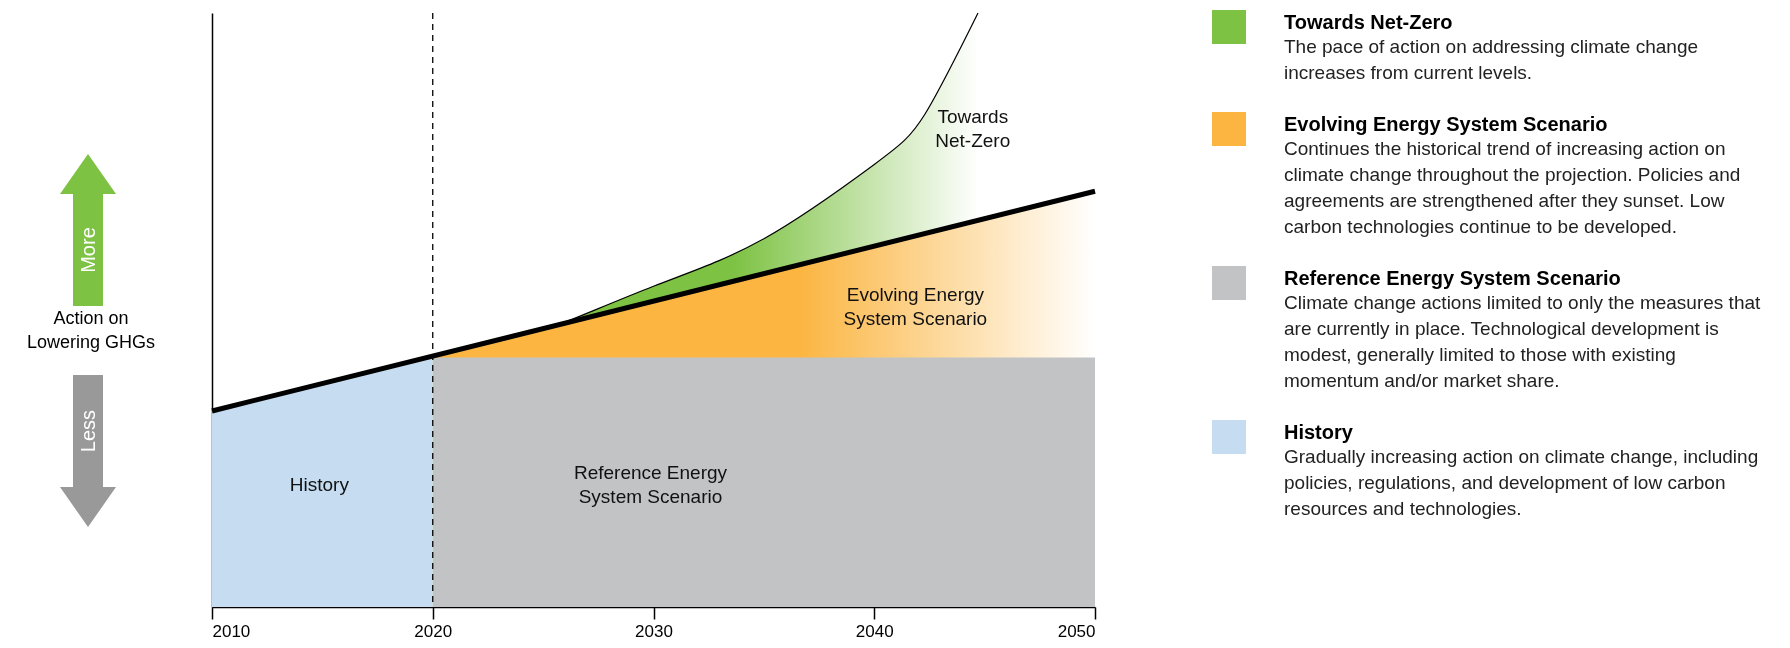 The width and height of the screenshot is (1790, 648). I want to click on annotation: Towards Net-Zero, so click(973, 128).